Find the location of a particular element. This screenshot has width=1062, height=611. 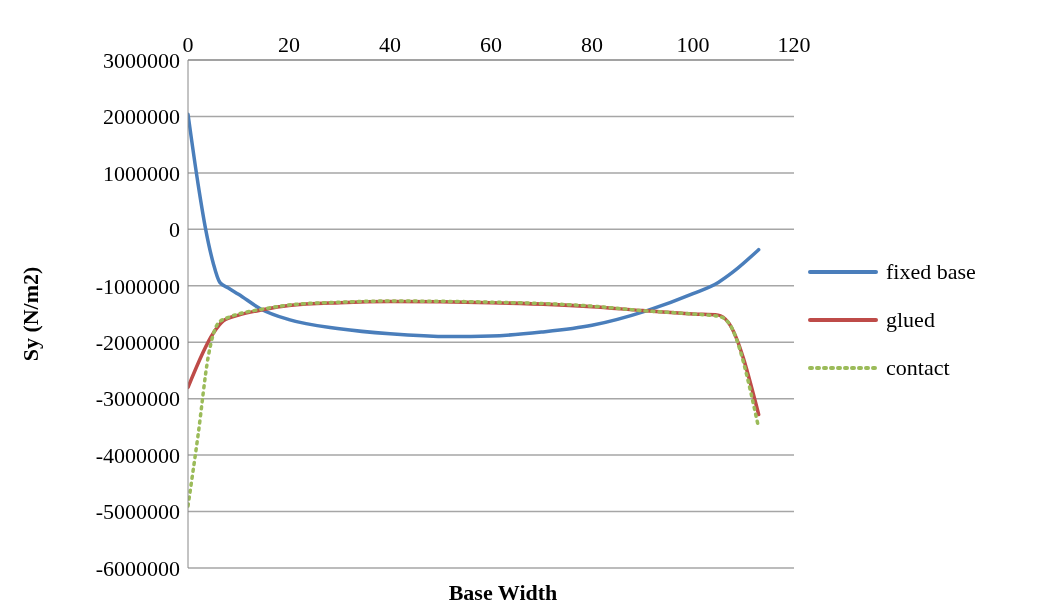

x-tick-label: 60 is located at coordinates (491, 44).